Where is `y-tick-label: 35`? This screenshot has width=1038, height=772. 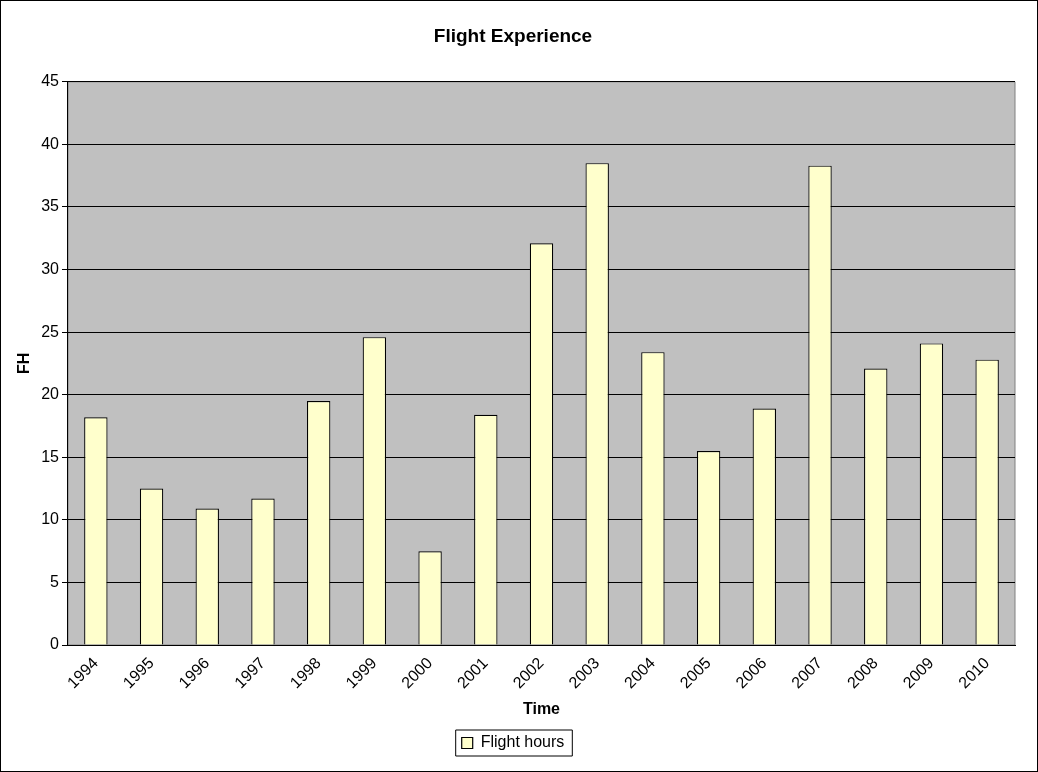 y-tick-label: 35 is located at coordinates (50, 206).